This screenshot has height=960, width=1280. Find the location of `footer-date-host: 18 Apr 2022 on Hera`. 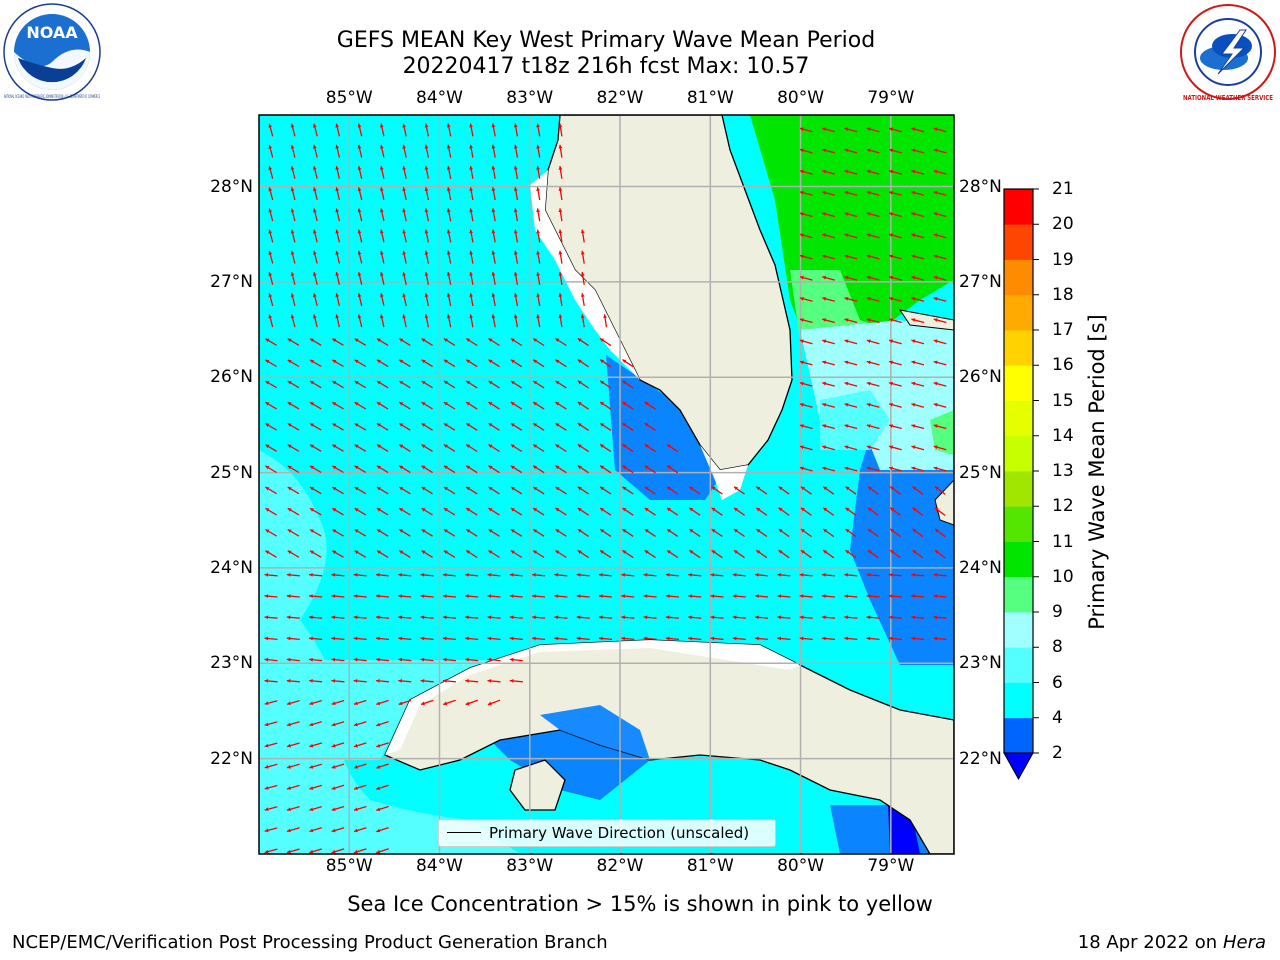

footer-date-host: 18 Apr 2022 on Hera is located at coordinates (1172, 943).